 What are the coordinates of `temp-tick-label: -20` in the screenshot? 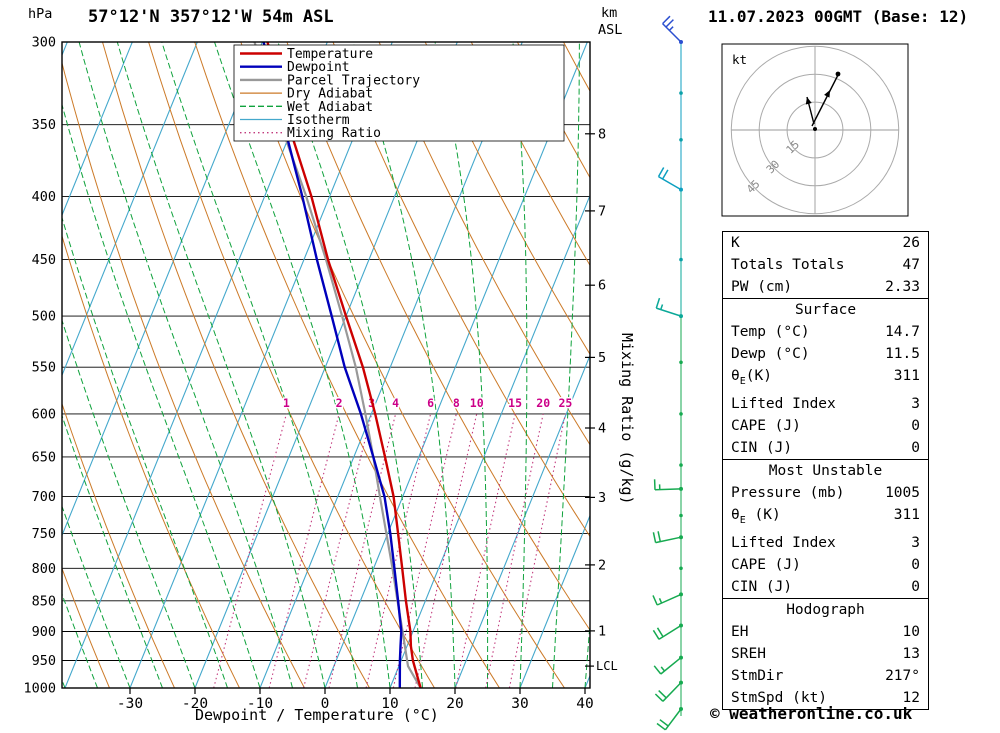 It's located at (195, 704).